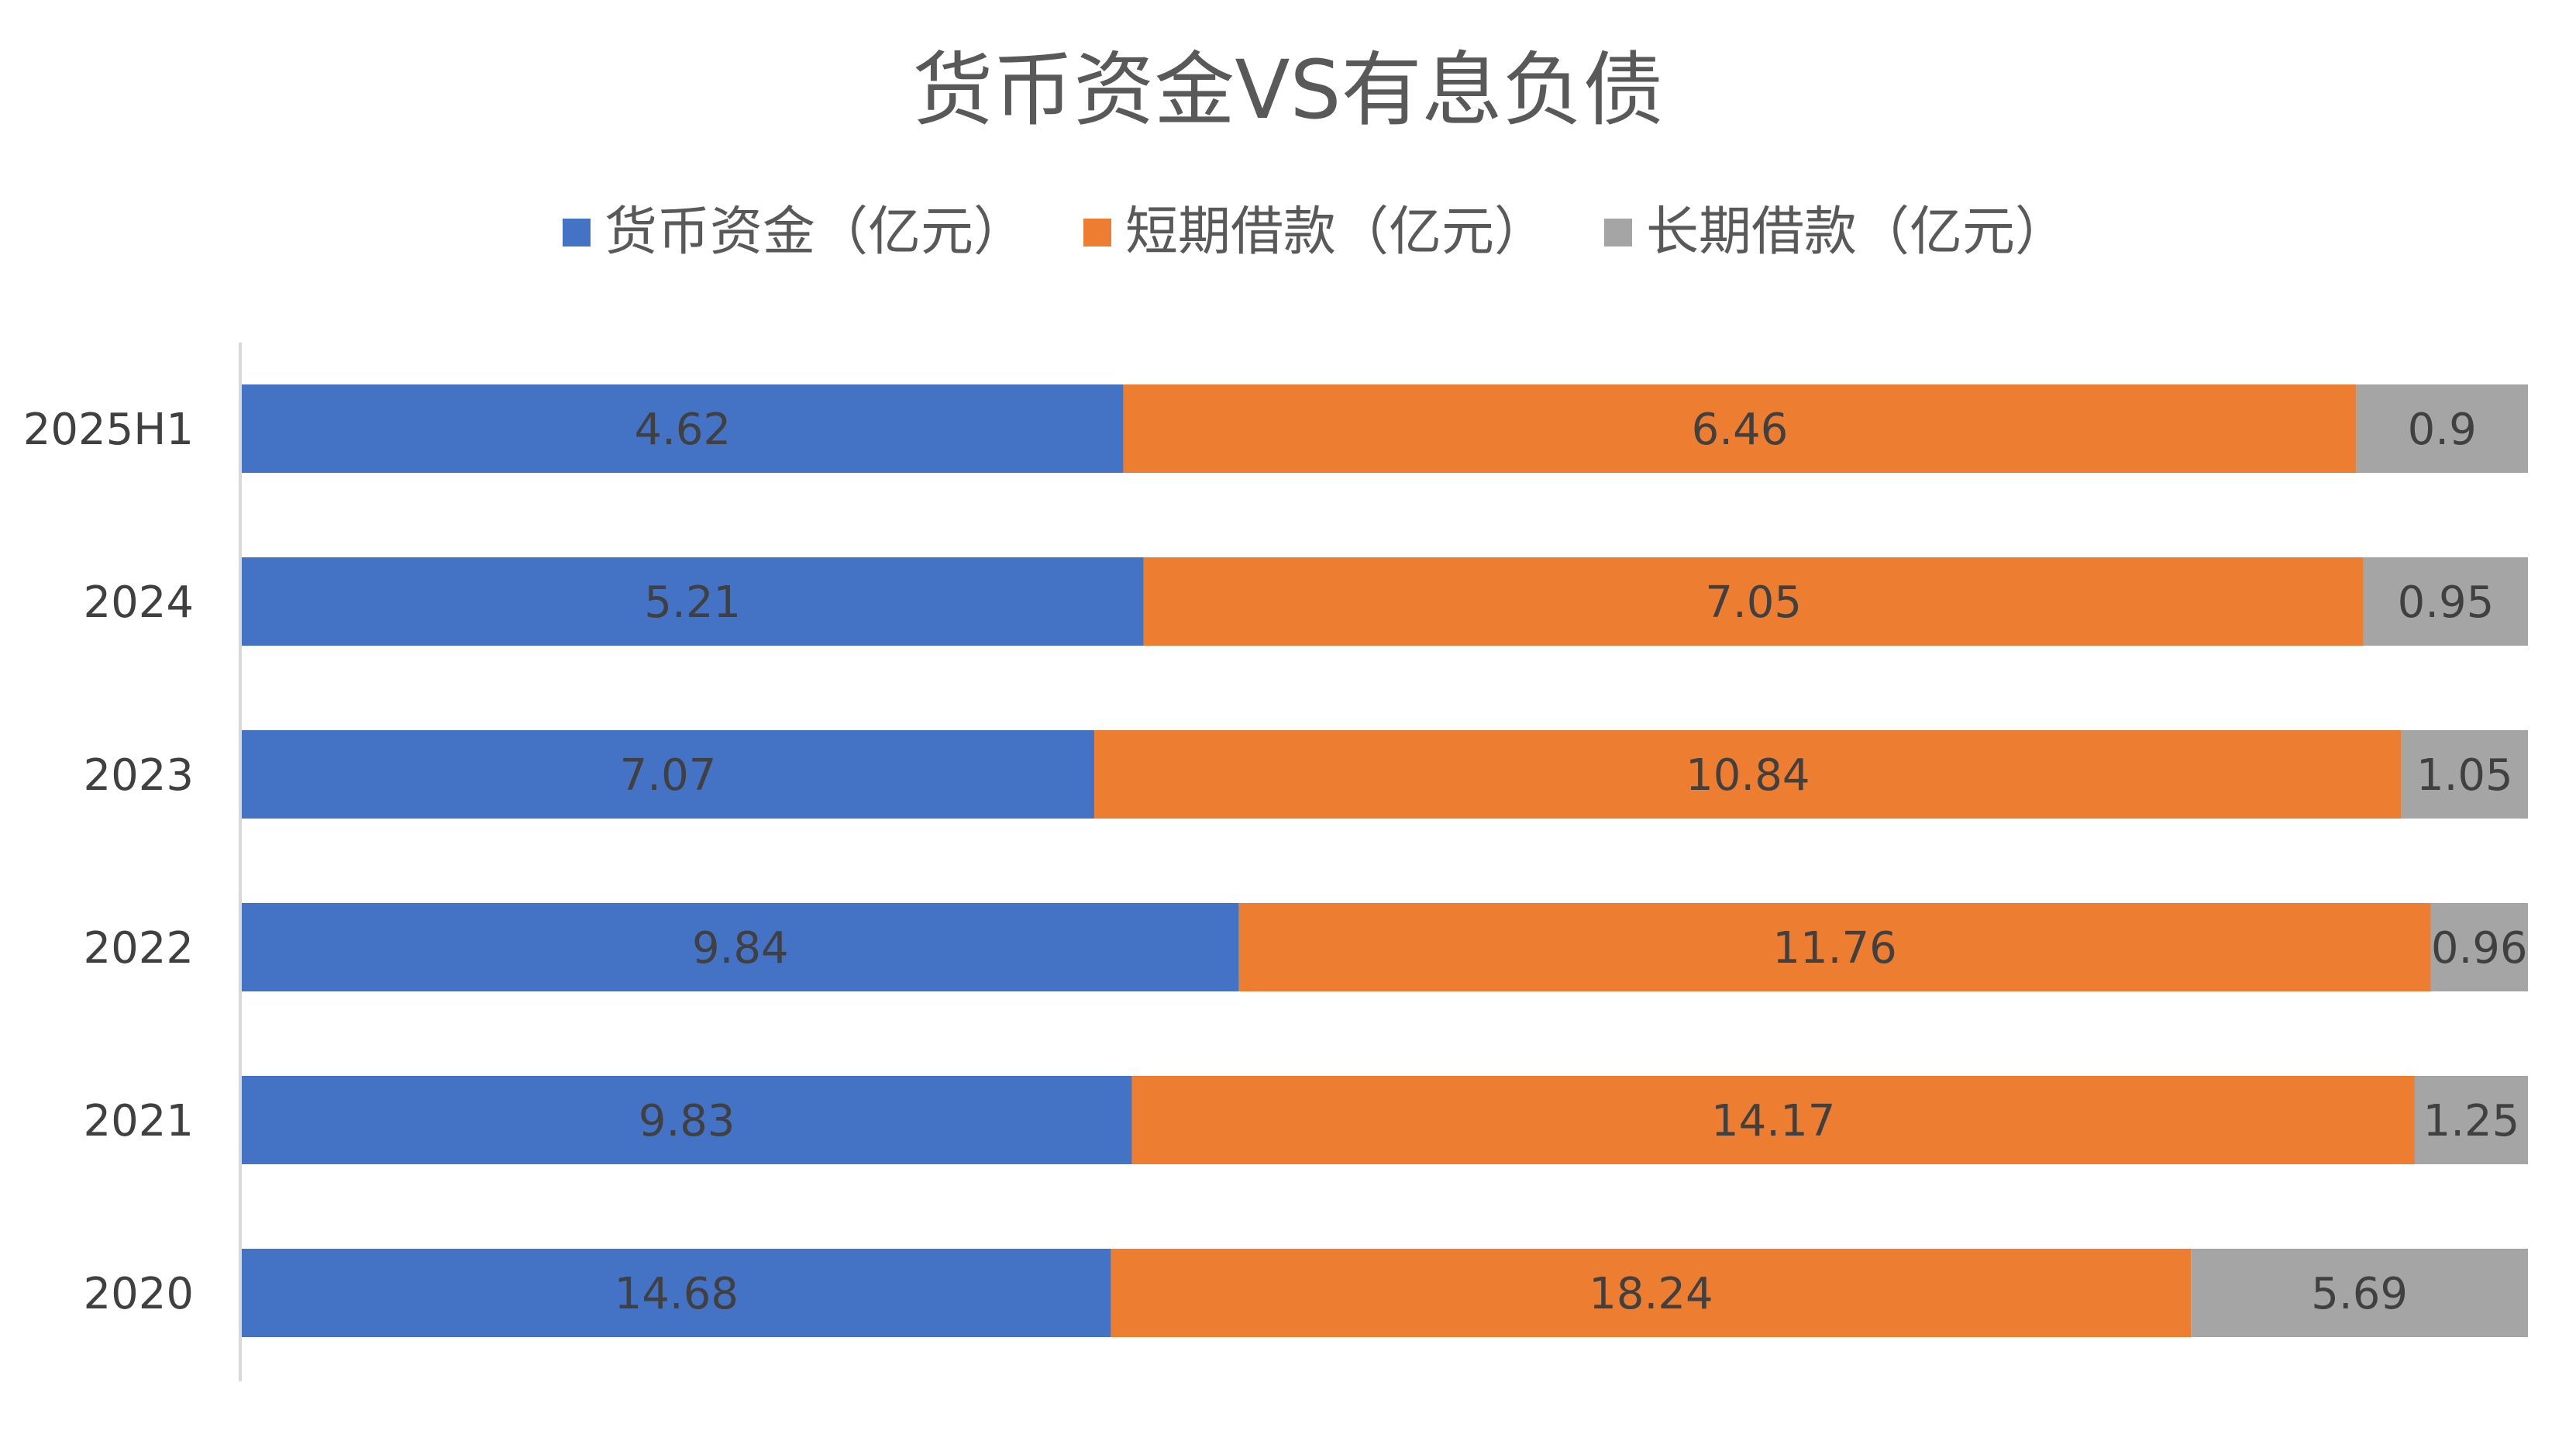 The image size is (2576, 1434). What do you see at coordinates (1097, 233) in the screenshot?
I see `legend-swatch-short-term-loan` at bounding box center [1097, 233].